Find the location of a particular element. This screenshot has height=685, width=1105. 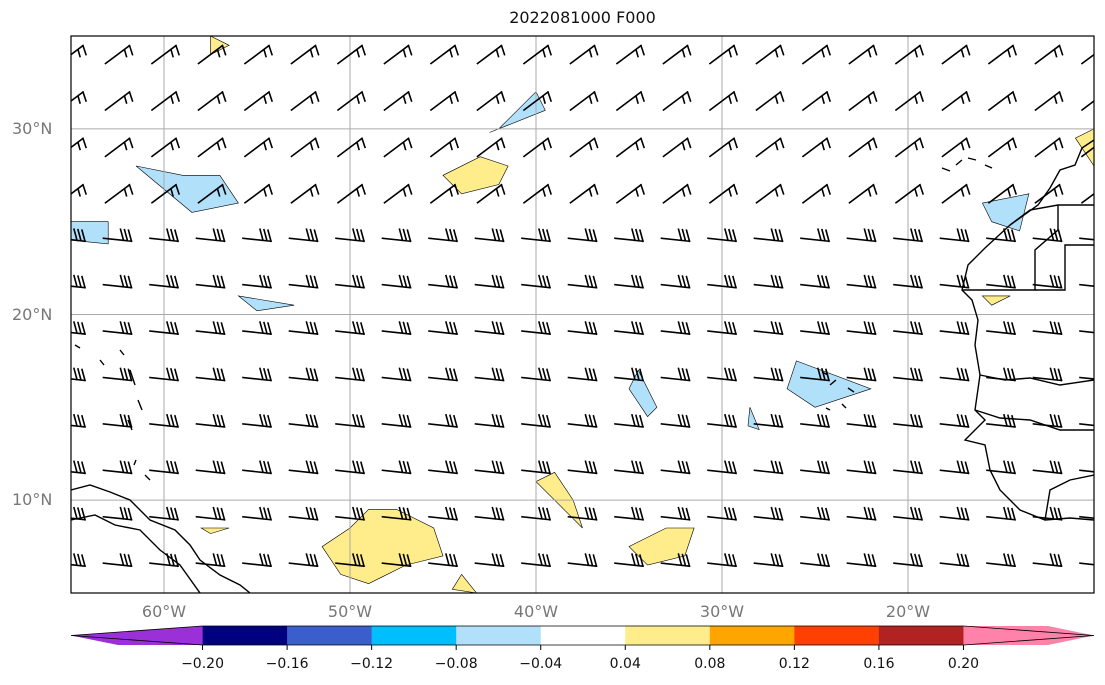

lat-label-1: 20°N is located at coordinates (32, 314).